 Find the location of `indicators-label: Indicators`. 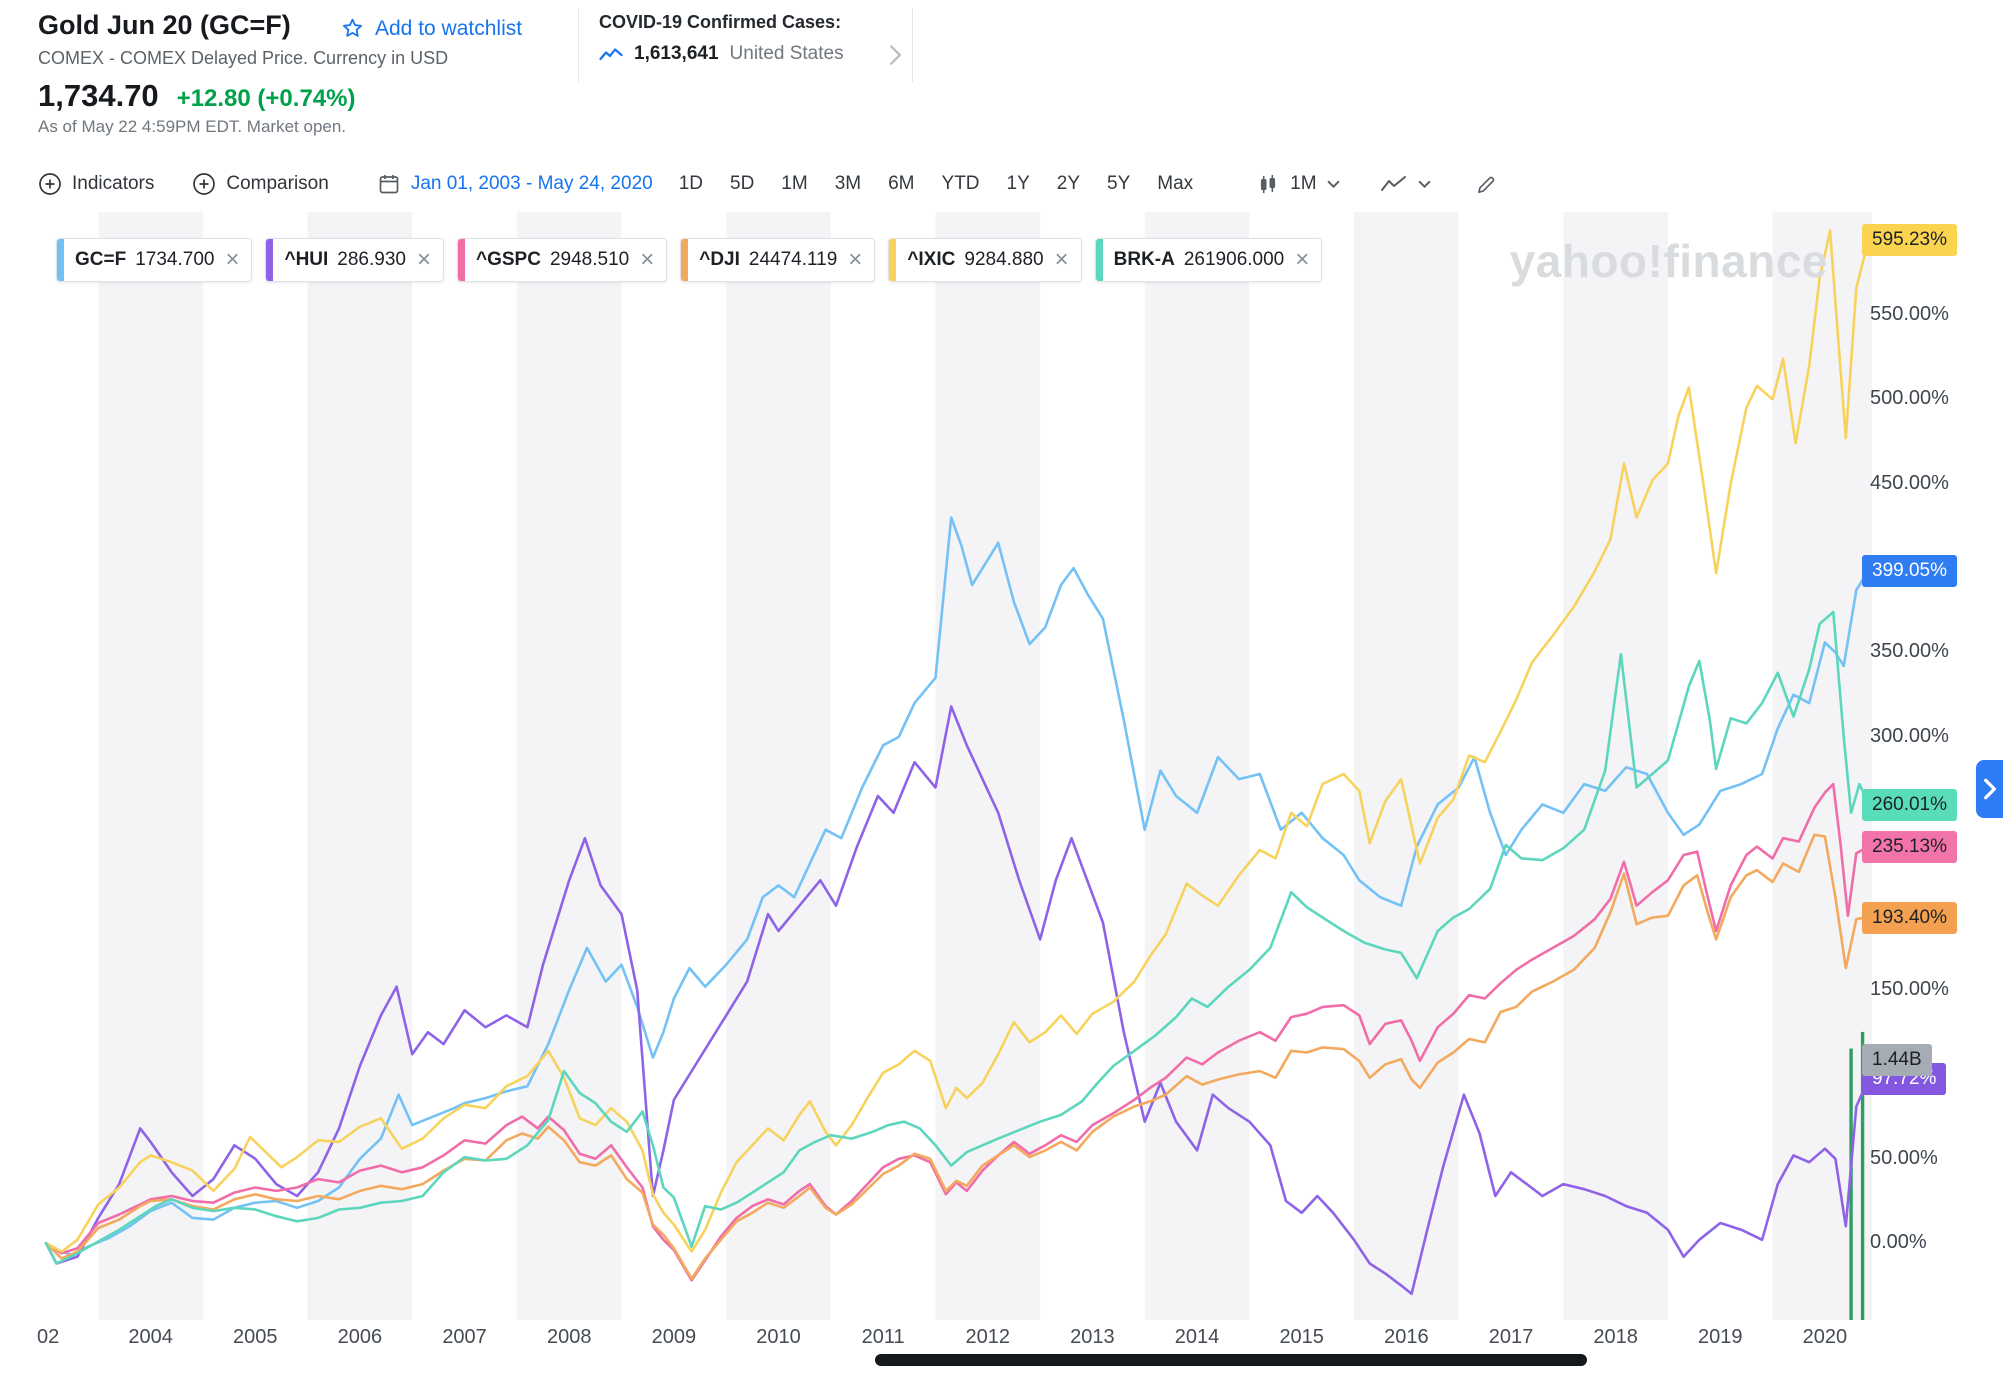

indicators-label: Indicators is located at coordinates (113, 183).